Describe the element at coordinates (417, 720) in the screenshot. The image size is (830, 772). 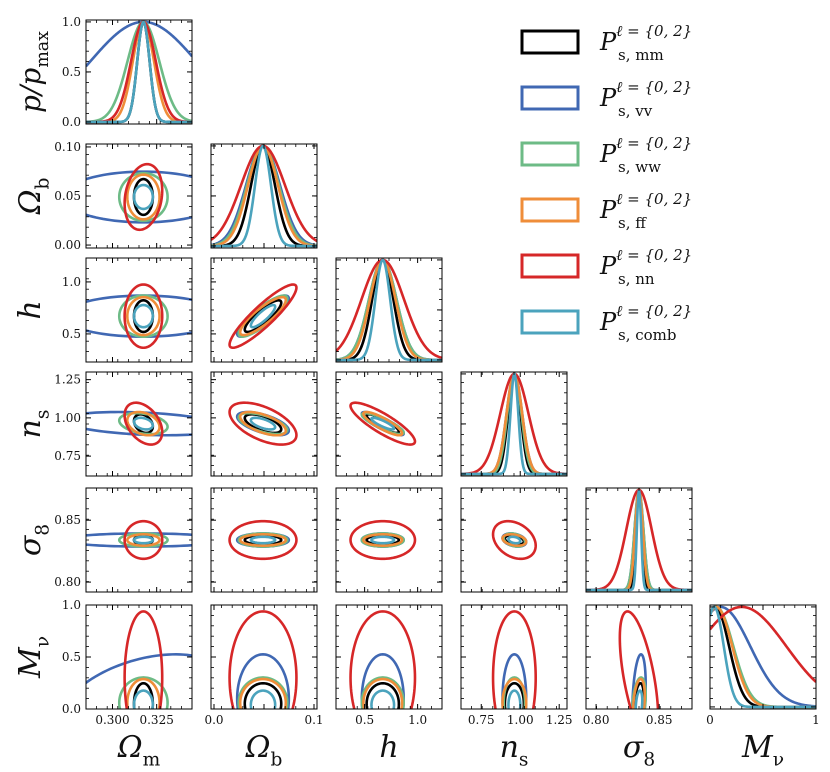
I see `x-tick-label: 1.0` at that location.